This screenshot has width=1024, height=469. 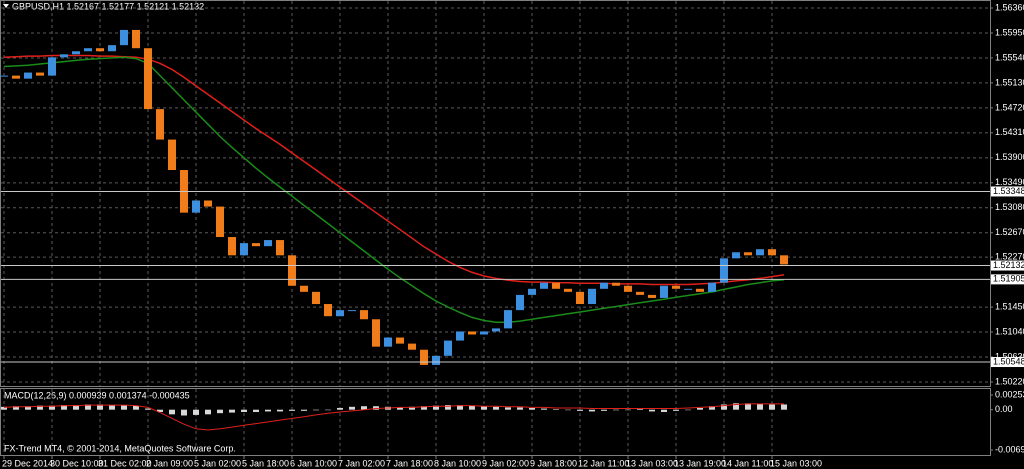 I want to click on x-tick-label: 7 Jan 02:00, so click(x=361, y=463).